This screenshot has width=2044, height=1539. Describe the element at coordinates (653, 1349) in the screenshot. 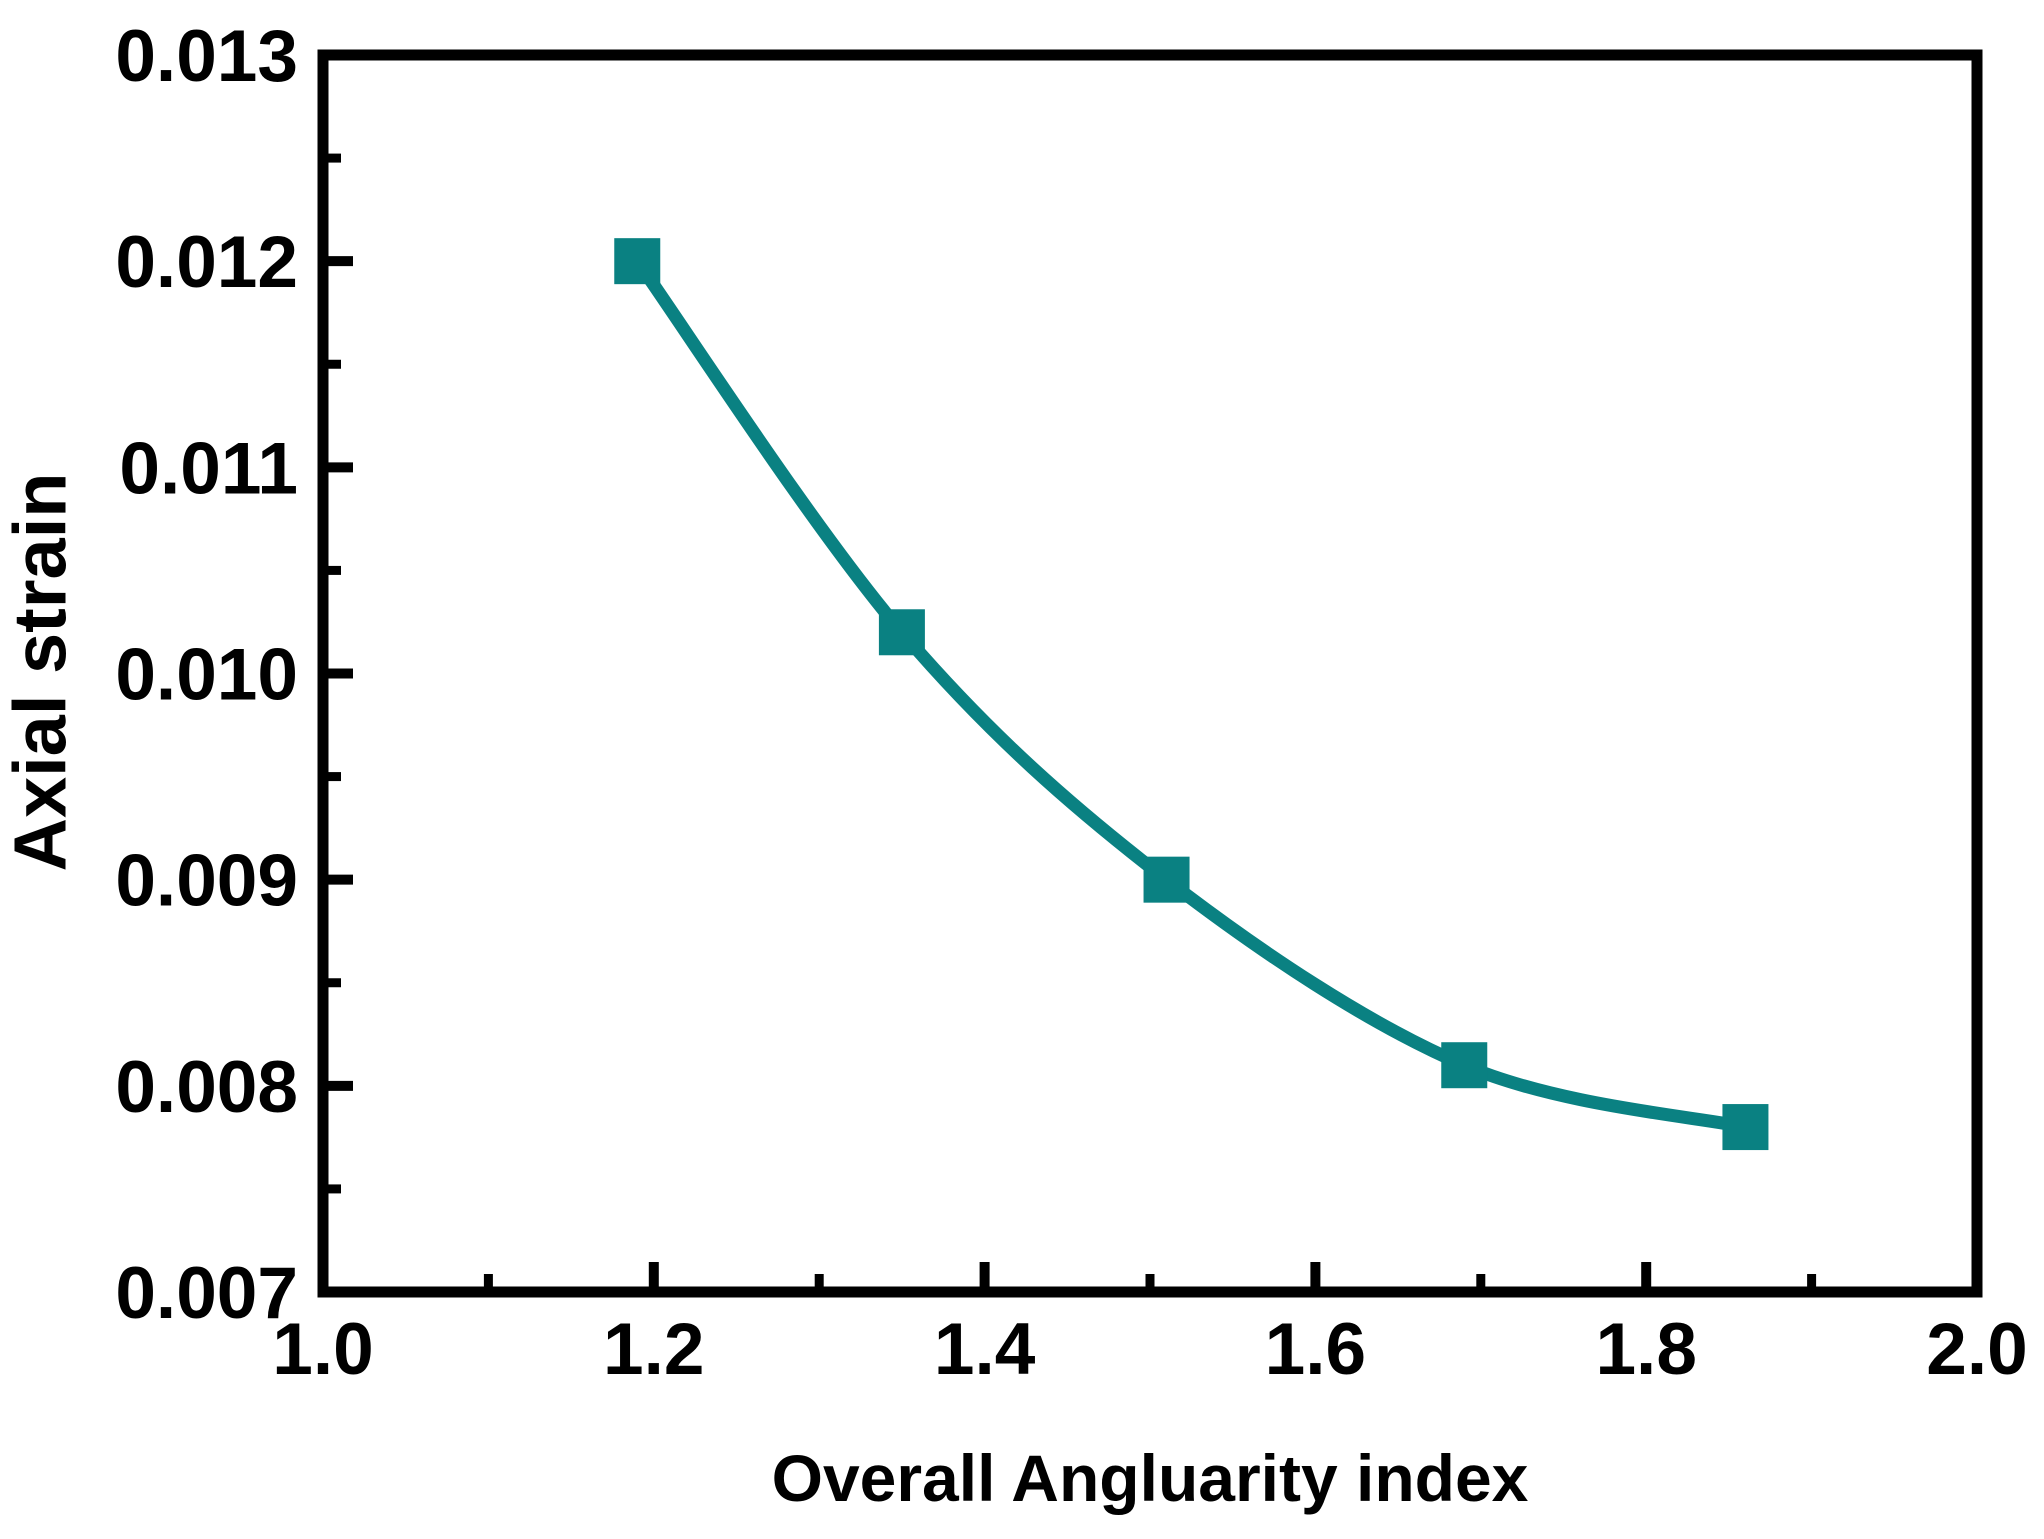

I see `x-tick-label: 1.2` at that location.